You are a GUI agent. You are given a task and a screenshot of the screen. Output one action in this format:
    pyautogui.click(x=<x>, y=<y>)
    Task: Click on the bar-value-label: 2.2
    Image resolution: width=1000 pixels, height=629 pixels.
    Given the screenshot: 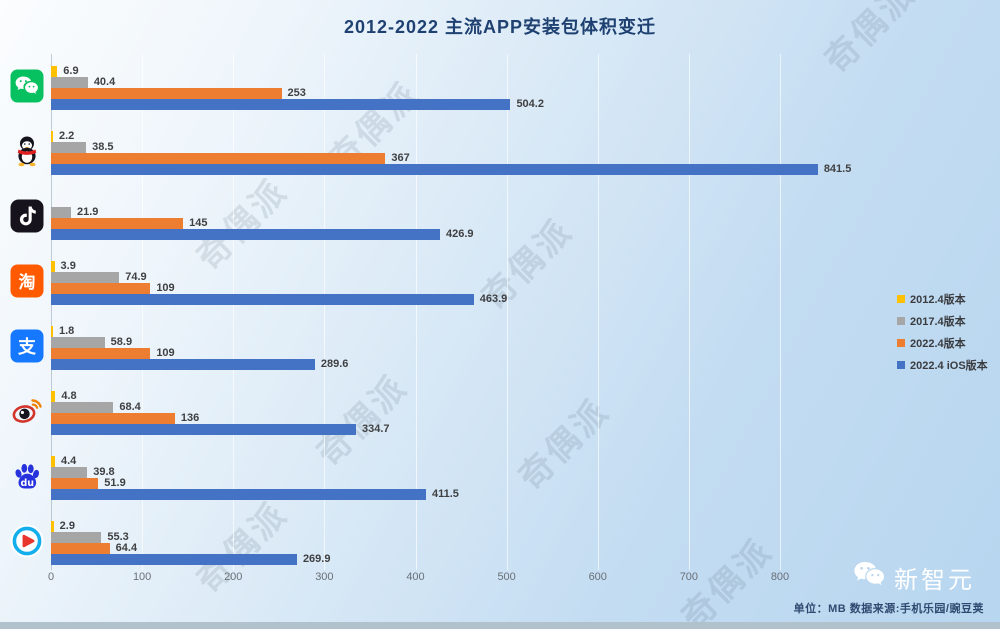 What is the action you would take?
    pyautogui.click(x=67, y=136)
    